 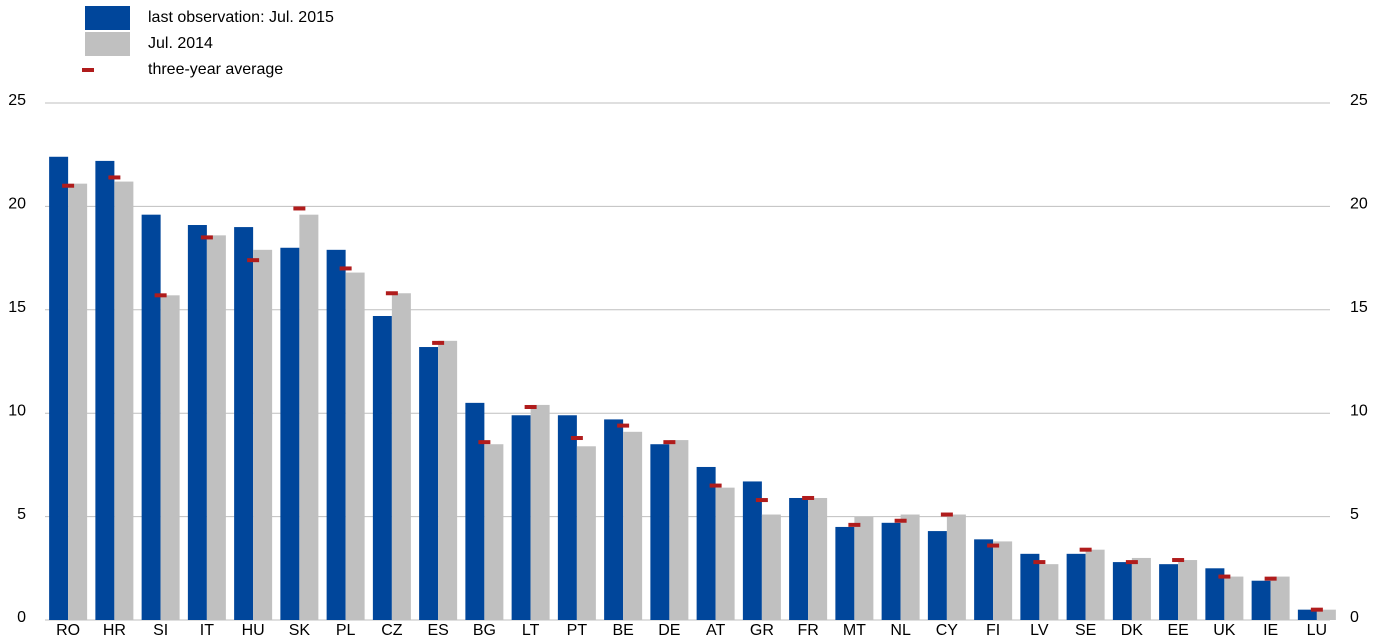 I want to click on y-tick-label: 20, so click(x=17, y=204).